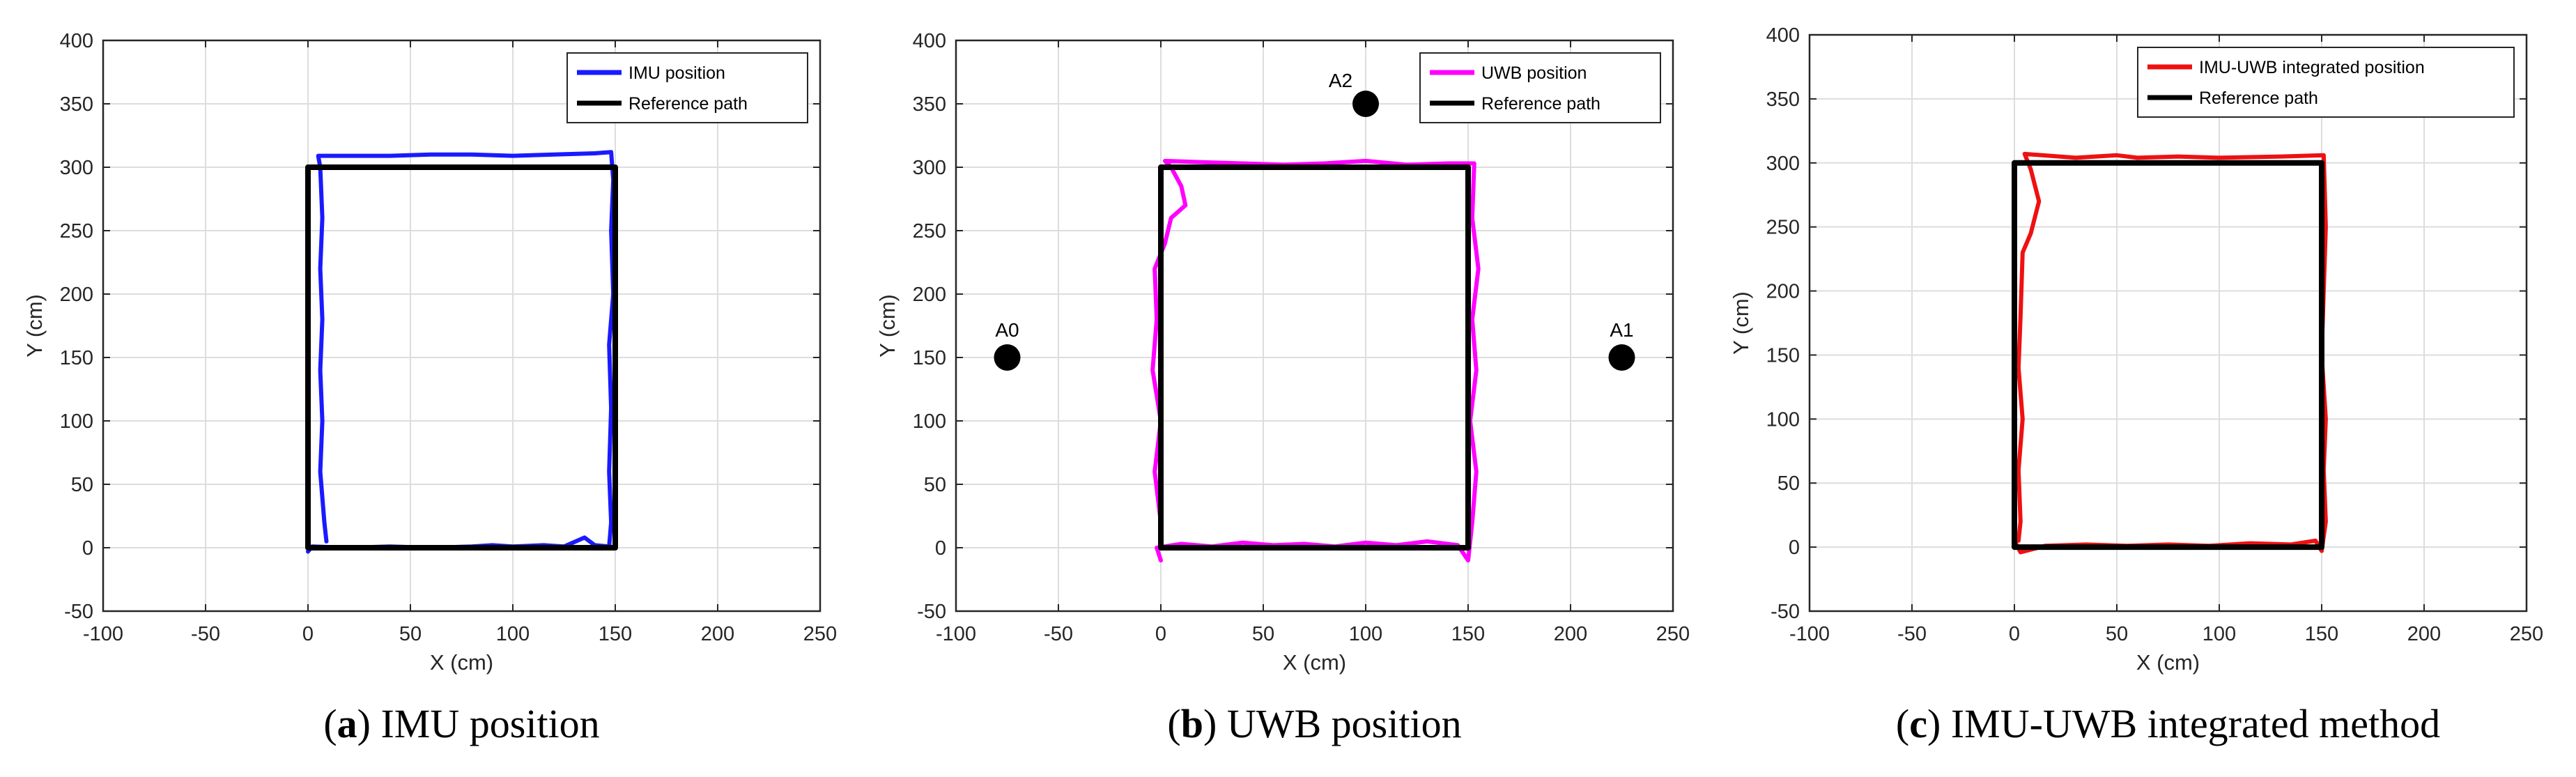 The width and height of the screenshot is (2576, 777). Describe the element at coordinates (1534, 73) in the screenshot. I see `legend-entry-label: UWB position` at that location.